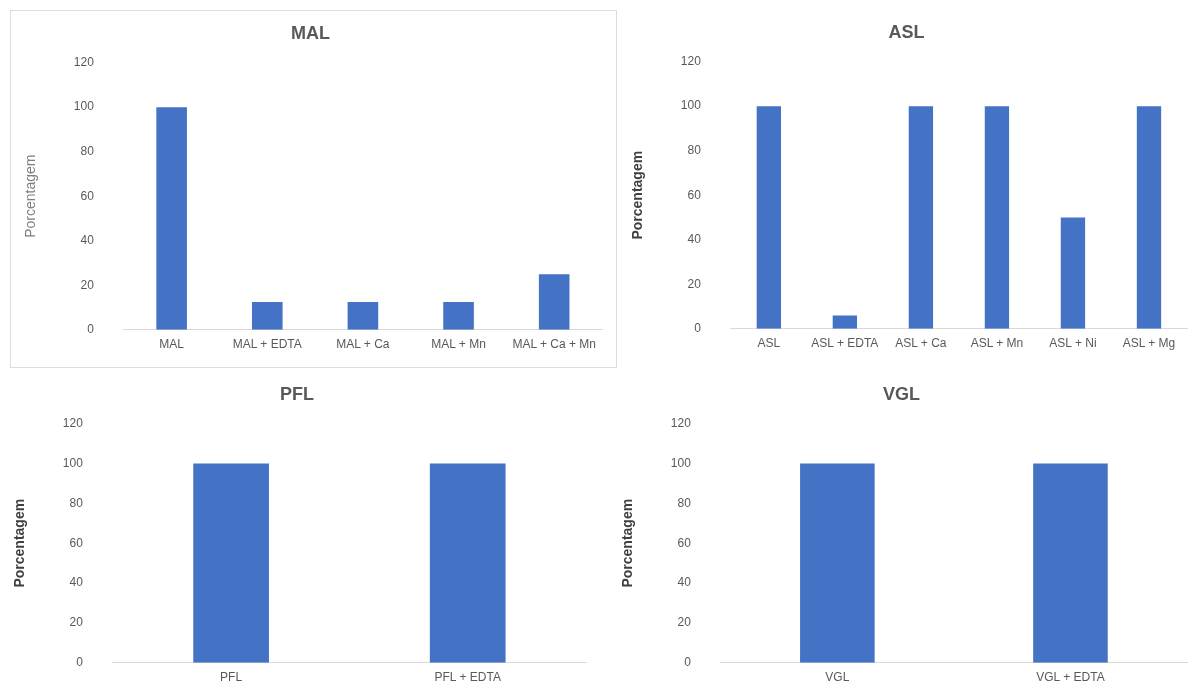 This screenshot has height=700, width=1201. I want to click on x-tick-label: ASL, so click(769, 343).